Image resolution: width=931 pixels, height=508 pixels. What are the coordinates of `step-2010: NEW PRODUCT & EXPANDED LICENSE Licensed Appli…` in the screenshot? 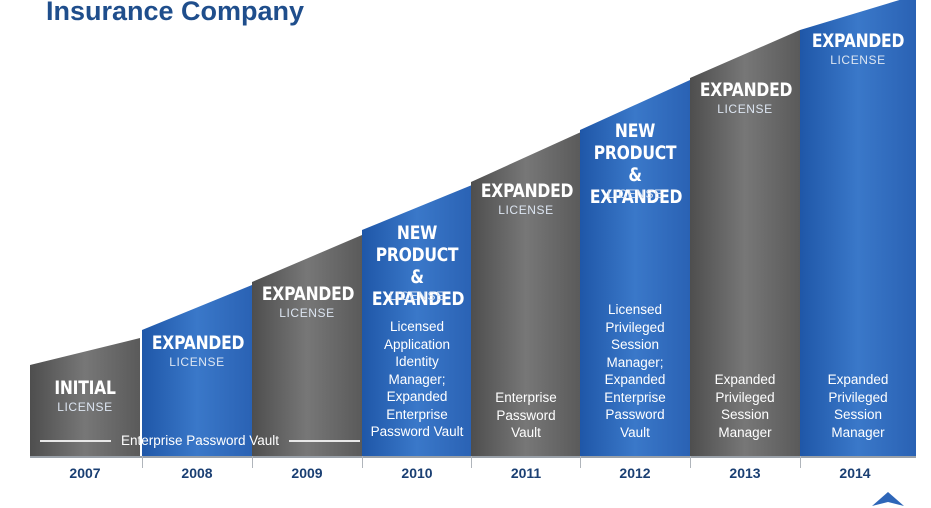 It's located at (417, 228).